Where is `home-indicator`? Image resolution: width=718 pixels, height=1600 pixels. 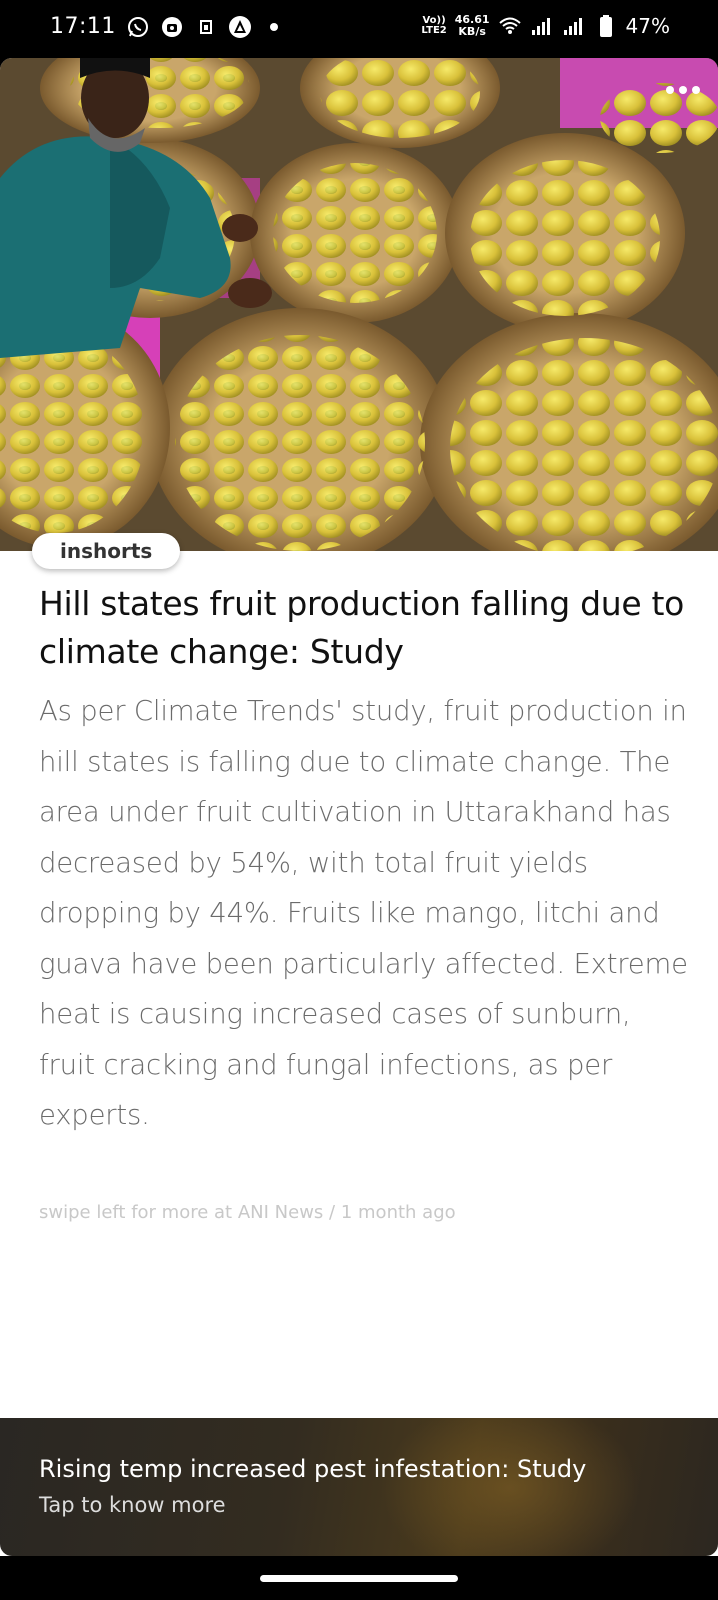
home-indicator is located at coordinates (359, 1578).